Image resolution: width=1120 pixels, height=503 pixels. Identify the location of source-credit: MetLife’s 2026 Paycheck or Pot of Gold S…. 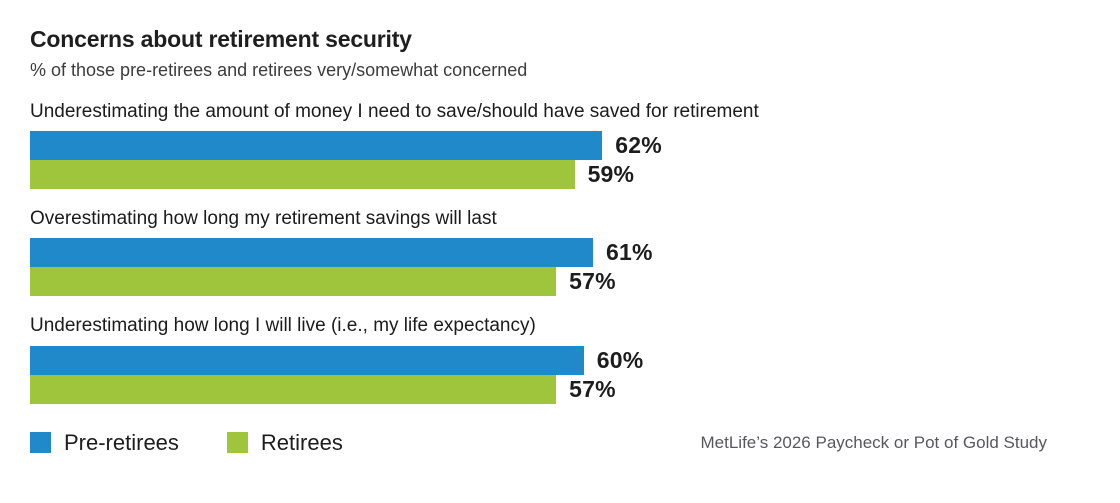
(874, 442).